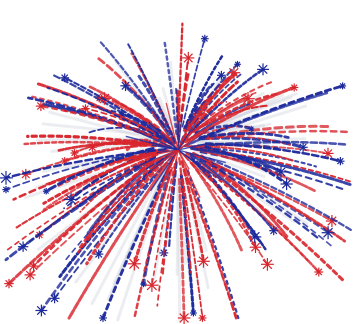 The image size is (357, 324). What do you see at coordinates (185, 97) in the screenshot?
I see `spark-streak` at bounding box center [185, 97].